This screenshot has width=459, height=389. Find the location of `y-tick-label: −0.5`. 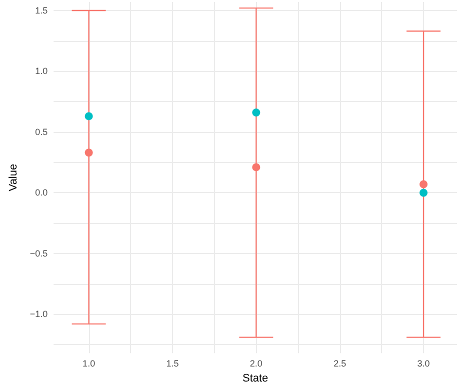

y-tick-label: −0.5 is located at coordinates (39, 253).